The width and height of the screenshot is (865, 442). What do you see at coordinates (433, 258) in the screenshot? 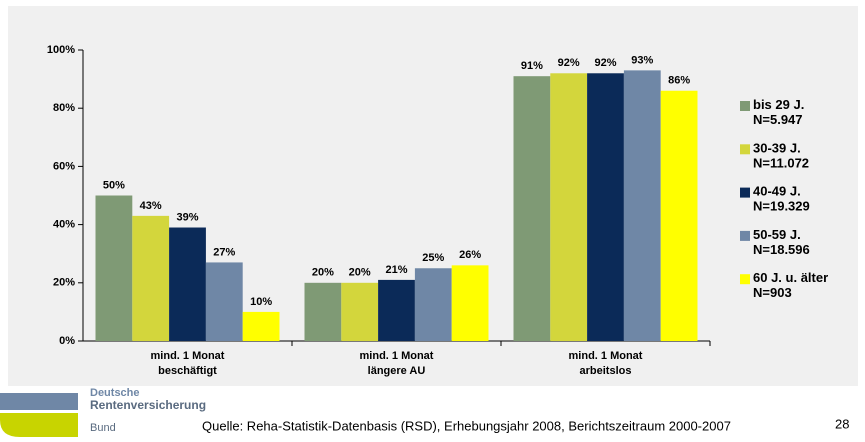
I see `value-label: 25%` at bounding box center [433, 258].